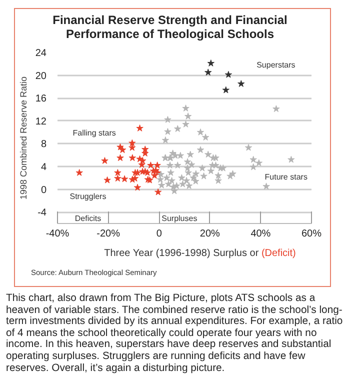 This screenshot has height=378, width=350. Describe the element at coordinates (41, 99) in the screenshot. I see `y-tick-label: 16` at that location.